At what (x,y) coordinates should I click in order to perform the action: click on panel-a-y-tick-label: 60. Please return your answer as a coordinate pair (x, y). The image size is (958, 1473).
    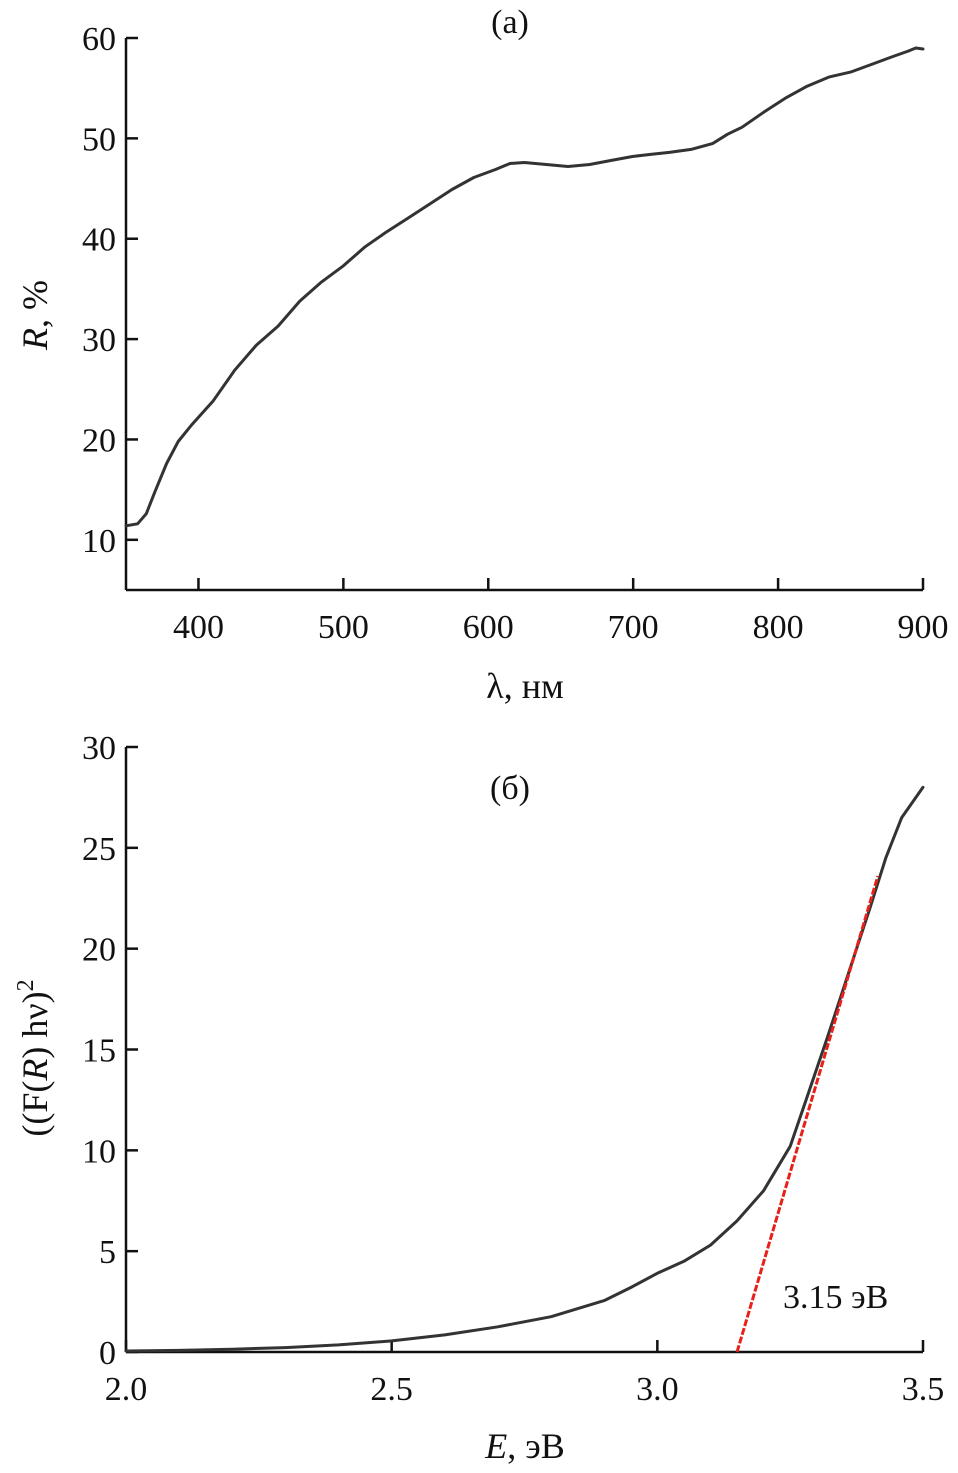
    Looking at the image, I should click on (99, 39).